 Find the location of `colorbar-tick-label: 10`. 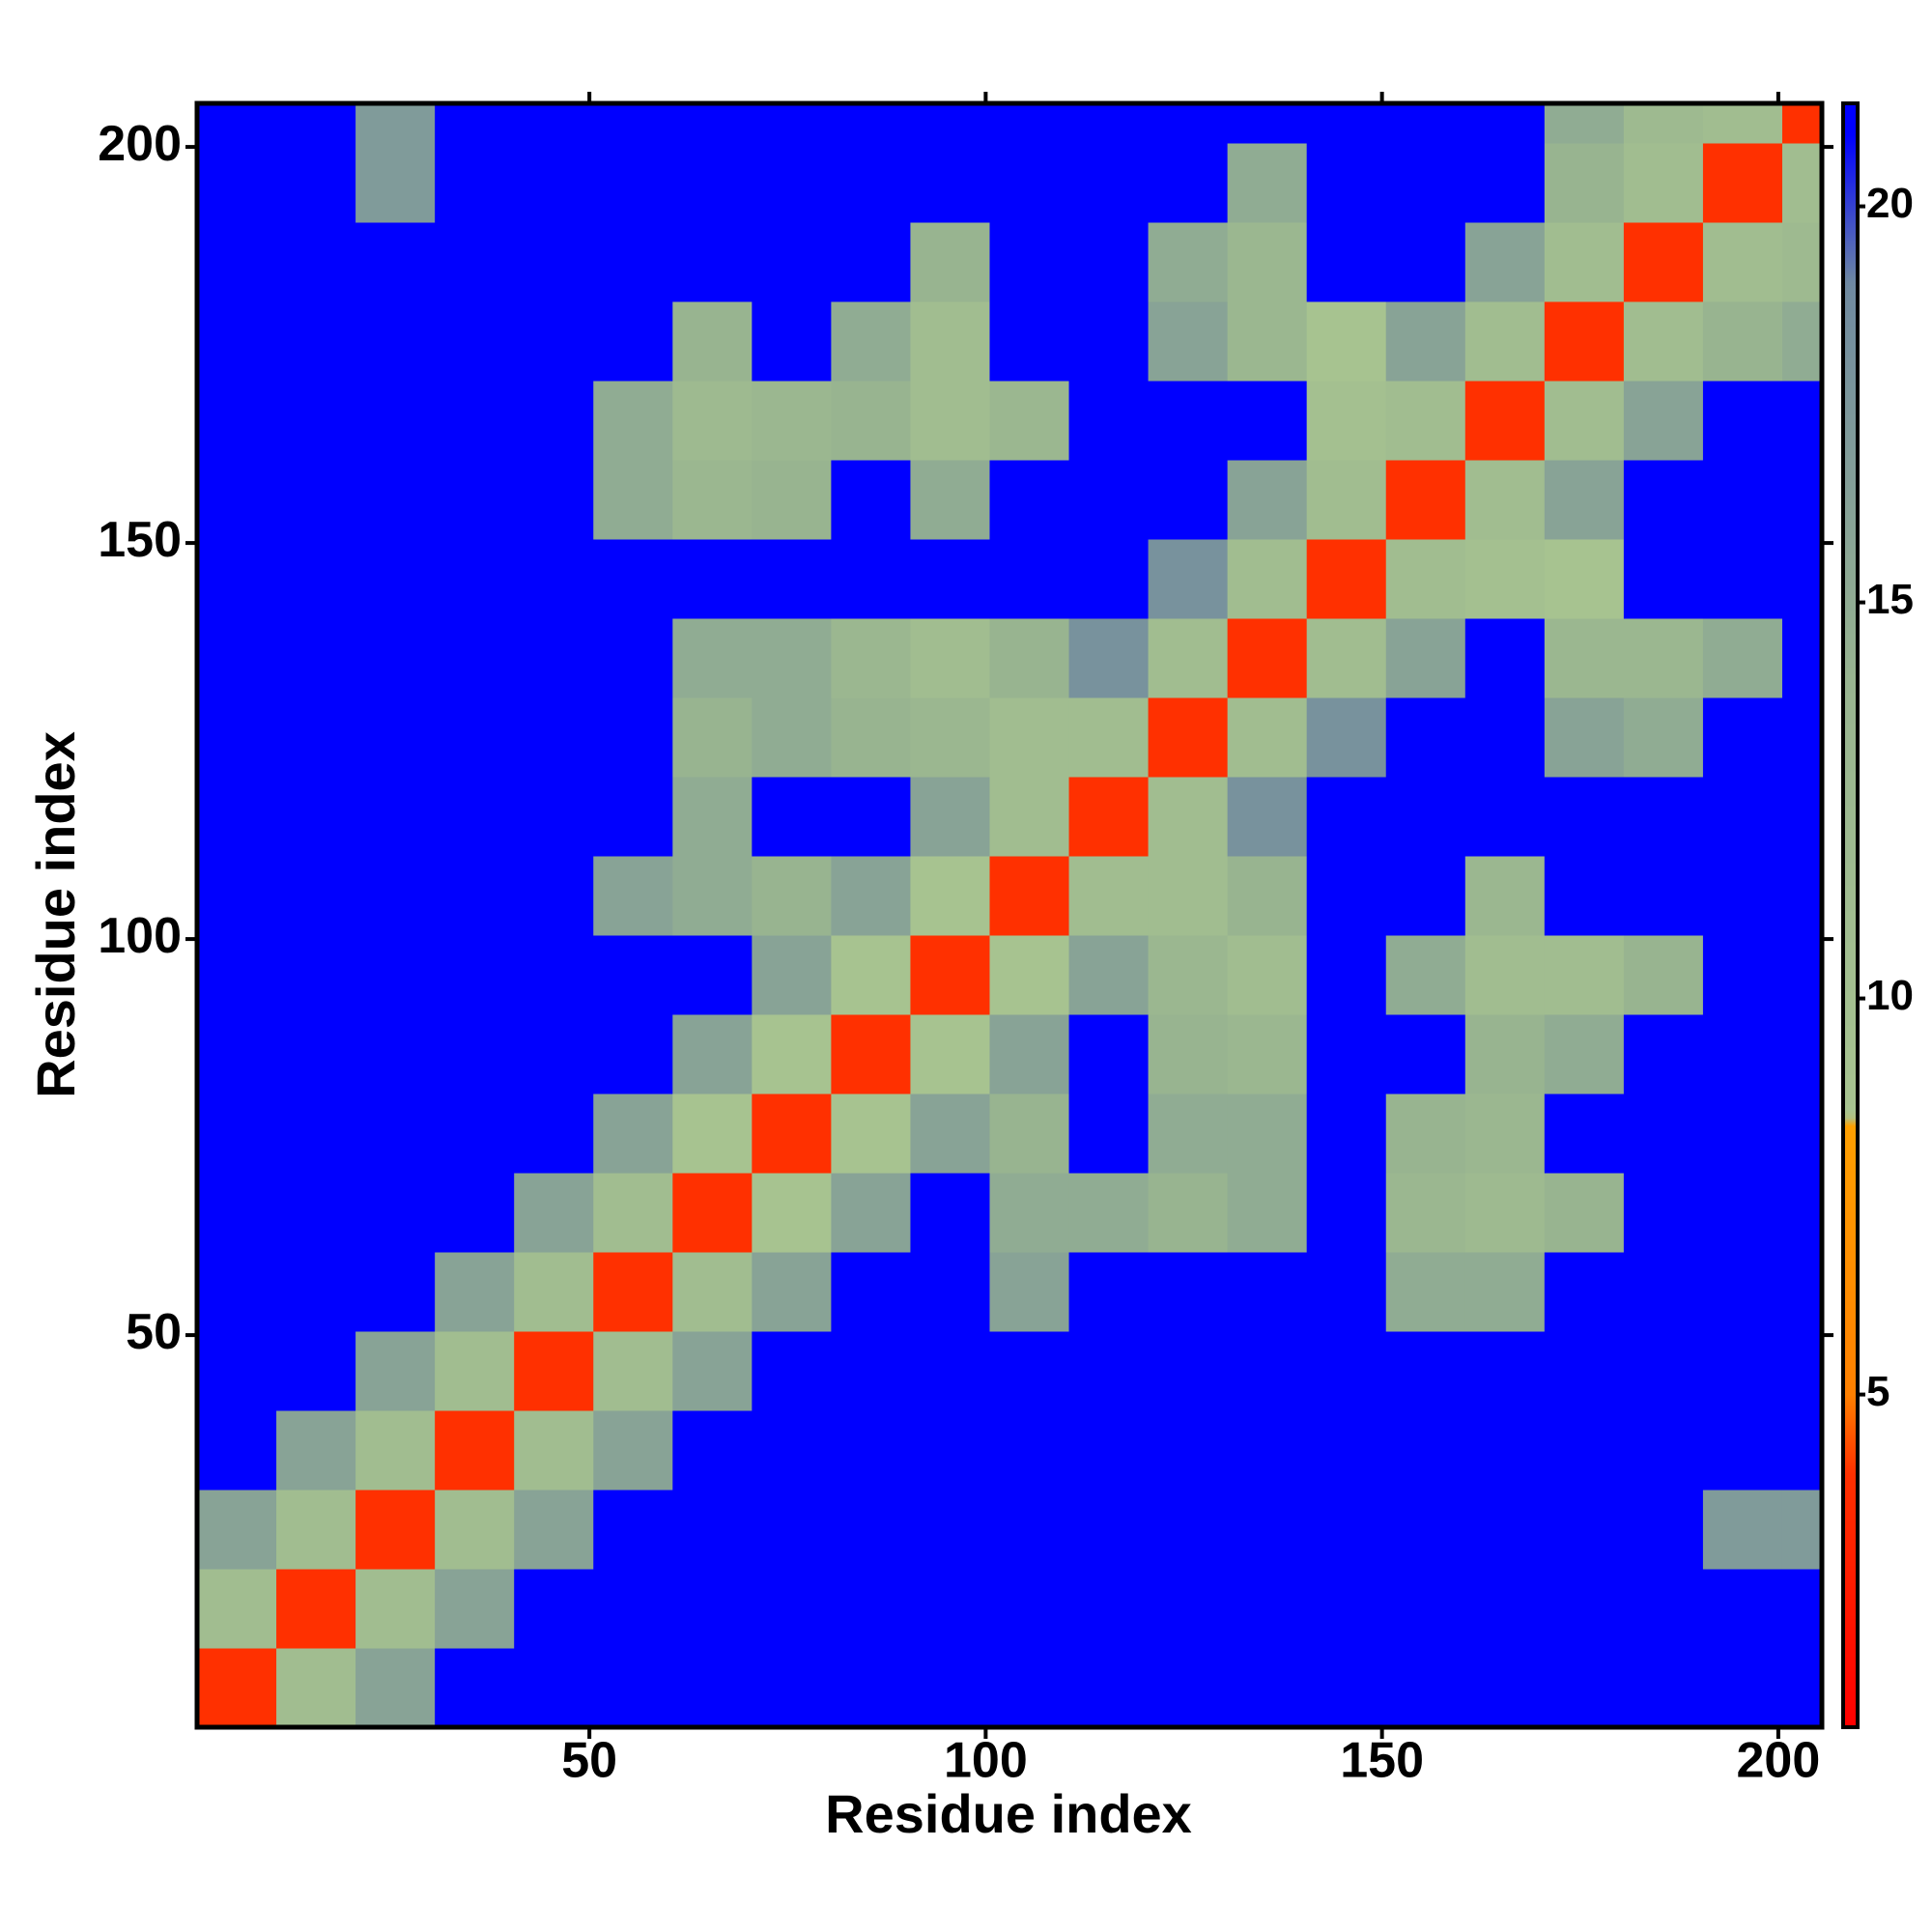

colorbar-tick-label: 10 is located at coordinates (1890, 995).